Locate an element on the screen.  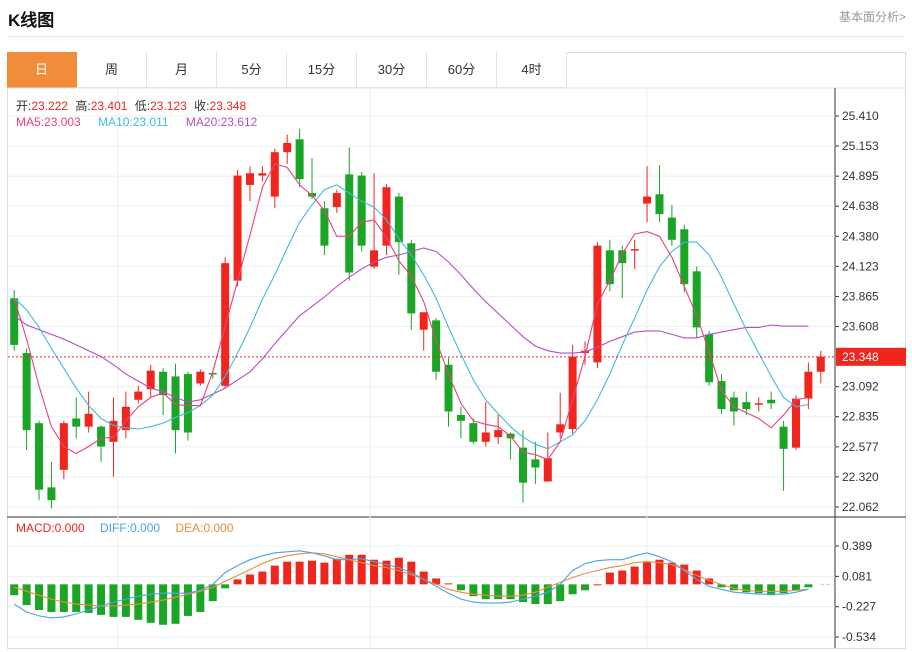
price-tick-label: 24.380 is located at coordinates (860, 236).